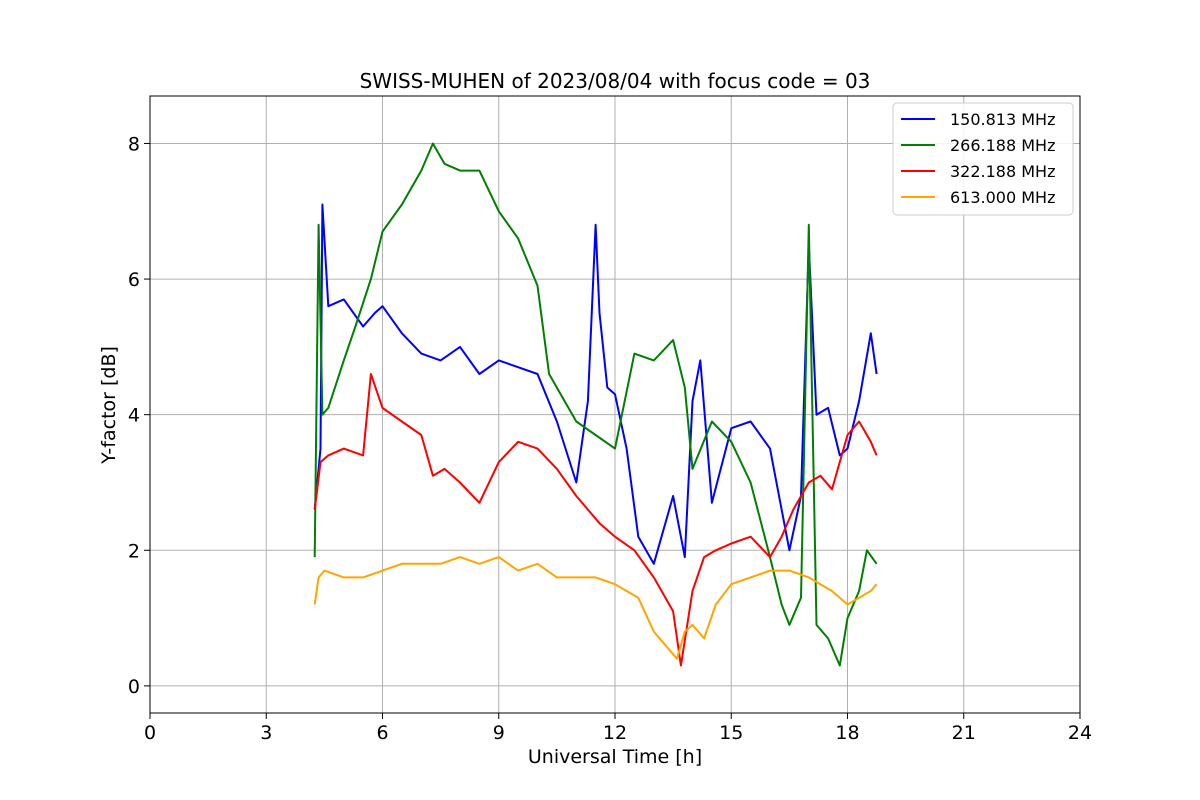  What do you see at coordinates (731, 733) in the screenshot?
I see `x-tick-label: 15` at bounding box center [731, 733].